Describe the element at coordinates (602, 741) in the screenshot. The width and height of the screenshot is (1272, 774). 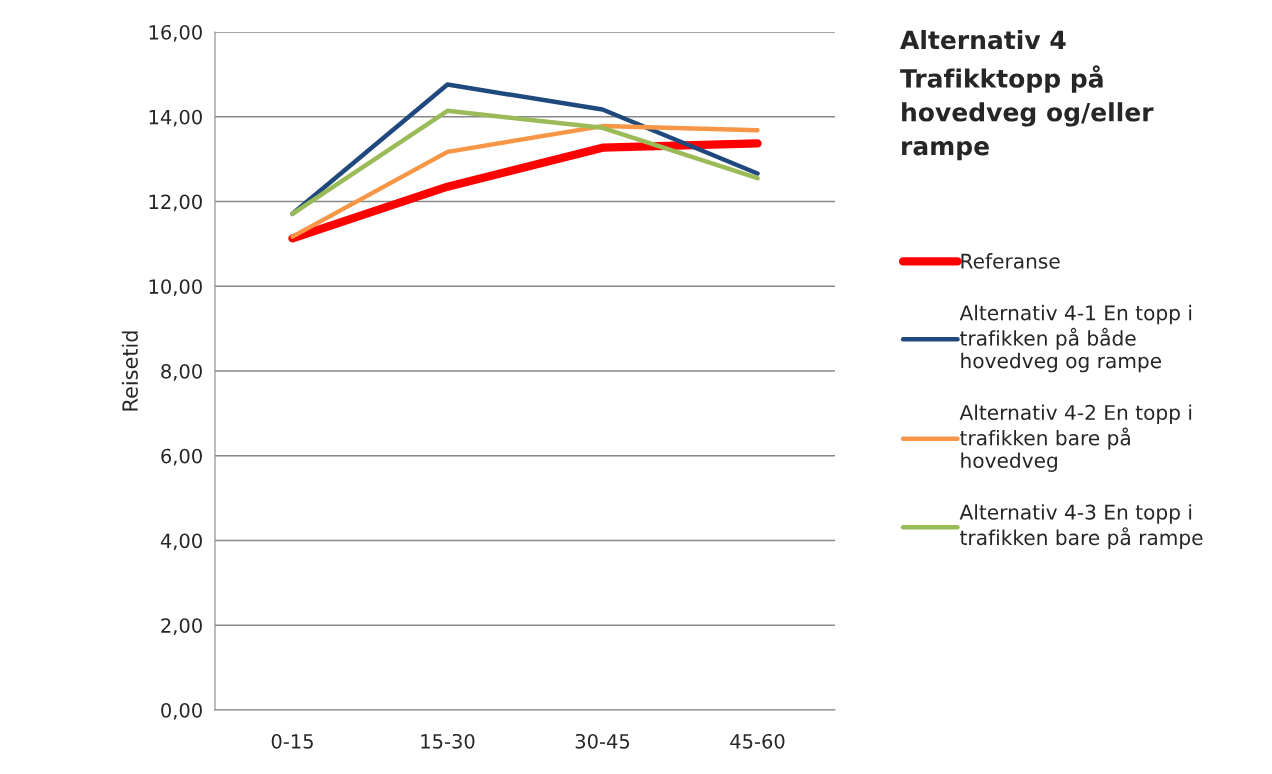
I see `x-tick-label: 30-45` at that location.